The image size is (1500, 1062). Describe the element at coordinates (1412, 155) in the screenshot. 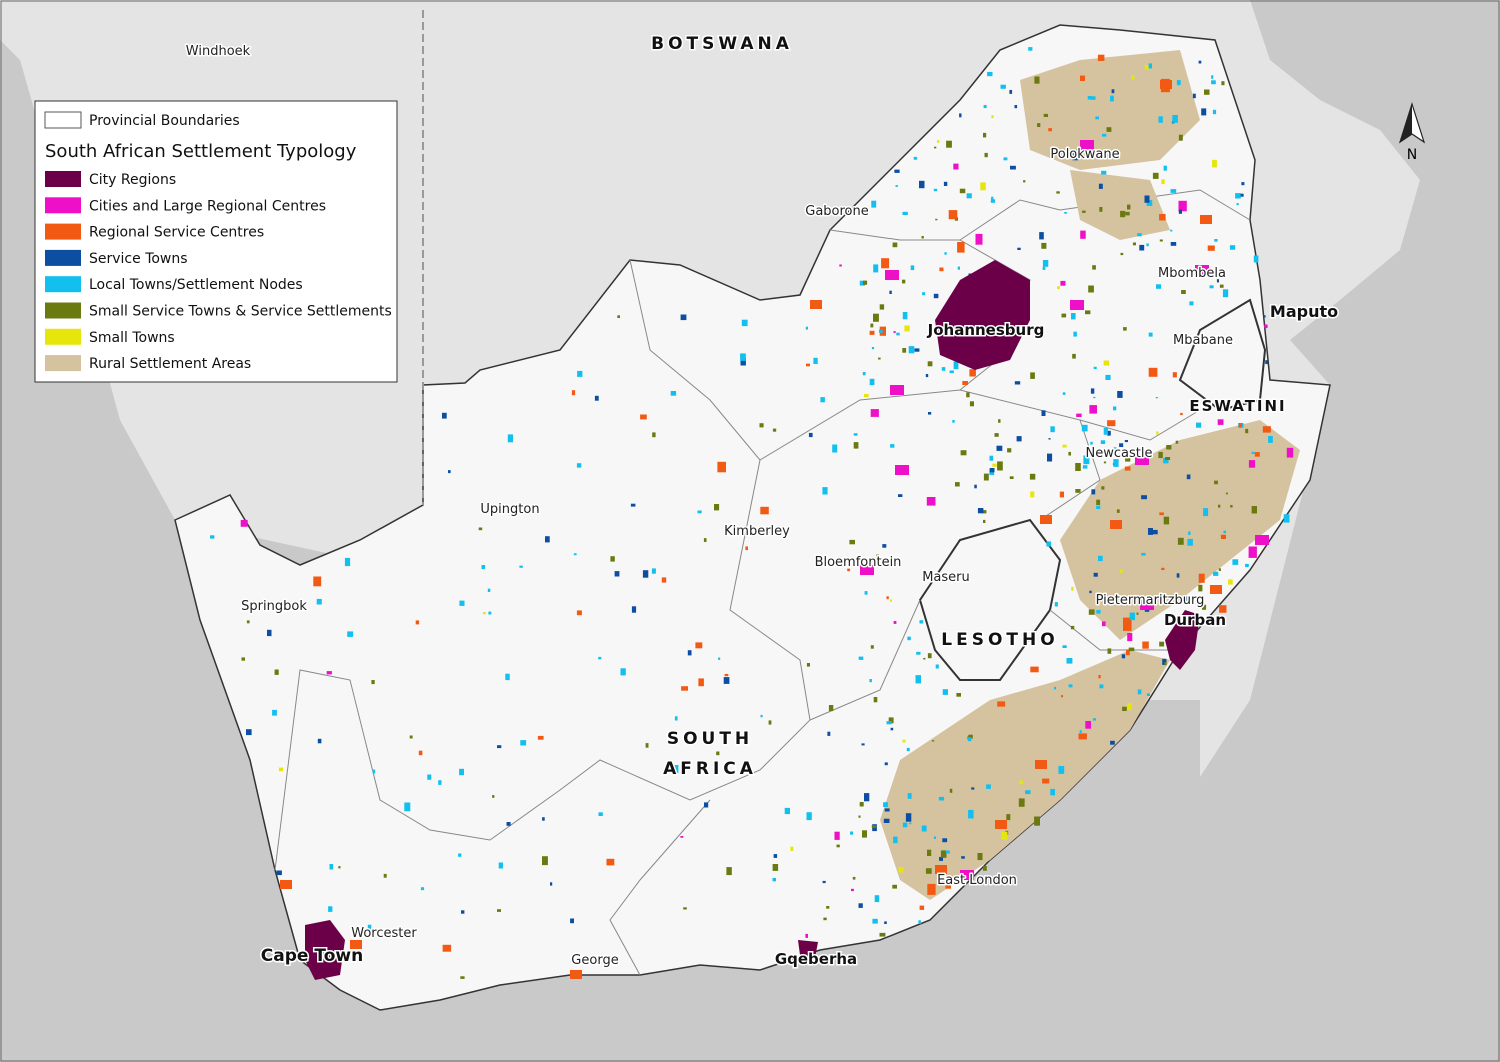

I see `north-label: N` at that location.